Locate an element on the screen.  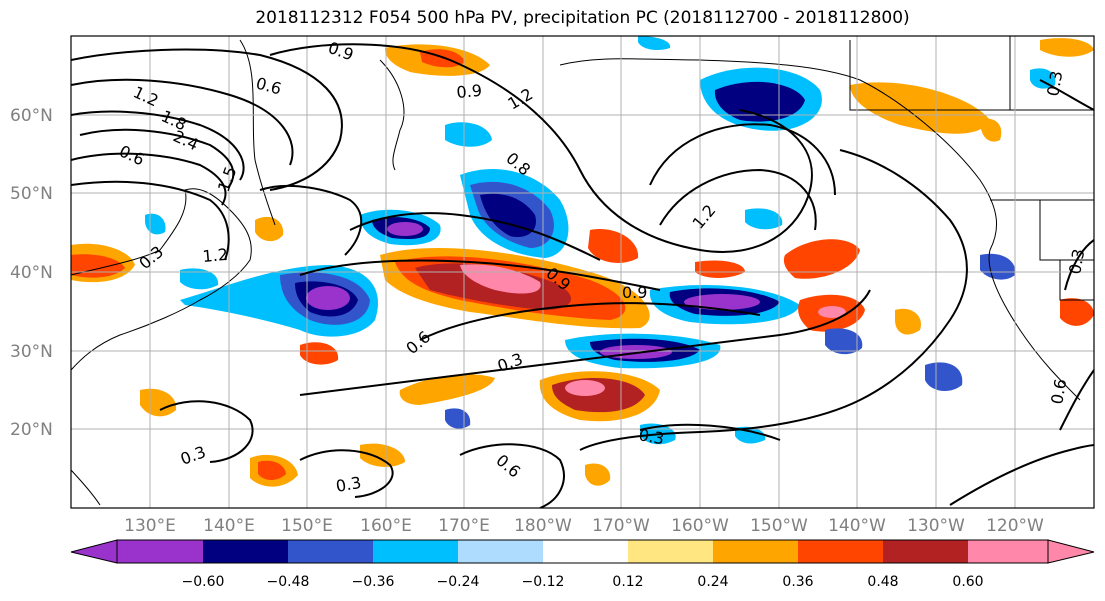
colorbar-tick-label: −0.48 is located at coordinates (288, 582).